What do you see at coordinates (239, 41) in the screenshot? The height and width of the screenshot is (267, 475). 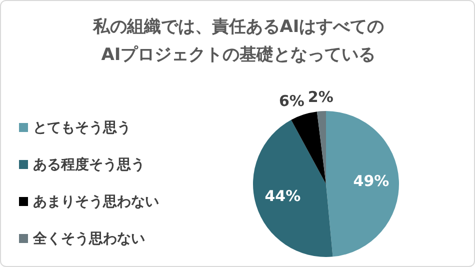 I see `chart-title: 私の組織では、責任あるAIはすべてのAIプロジェクトの基礎となっている` at bounding box center [239, 41].